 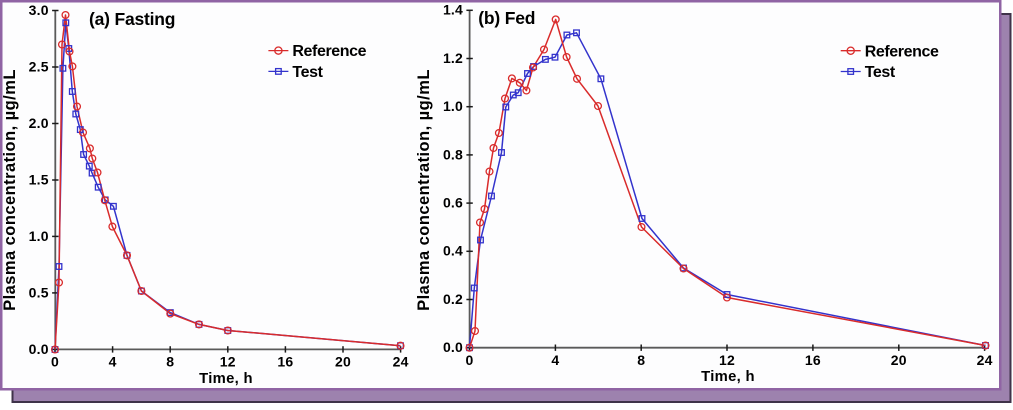 What do you see at coordinates (453, 251) in the screenshot?
I see `svg-text: 0.4` at bounding box center [453, 251].